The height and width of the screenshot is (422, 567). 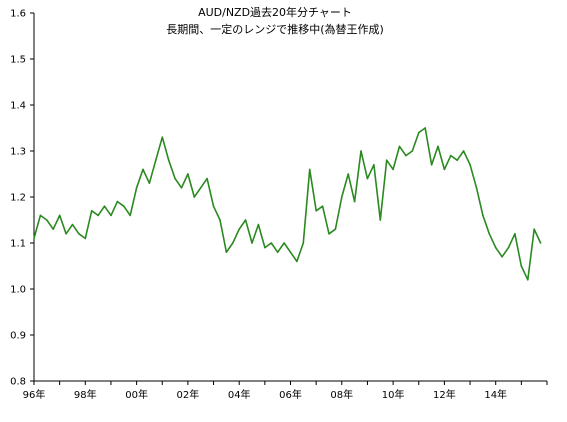 What do you see at coordinates (18, 152) in the screenshot?
I see `y-tick-label: 1.3` at bounding box center [18, 152].